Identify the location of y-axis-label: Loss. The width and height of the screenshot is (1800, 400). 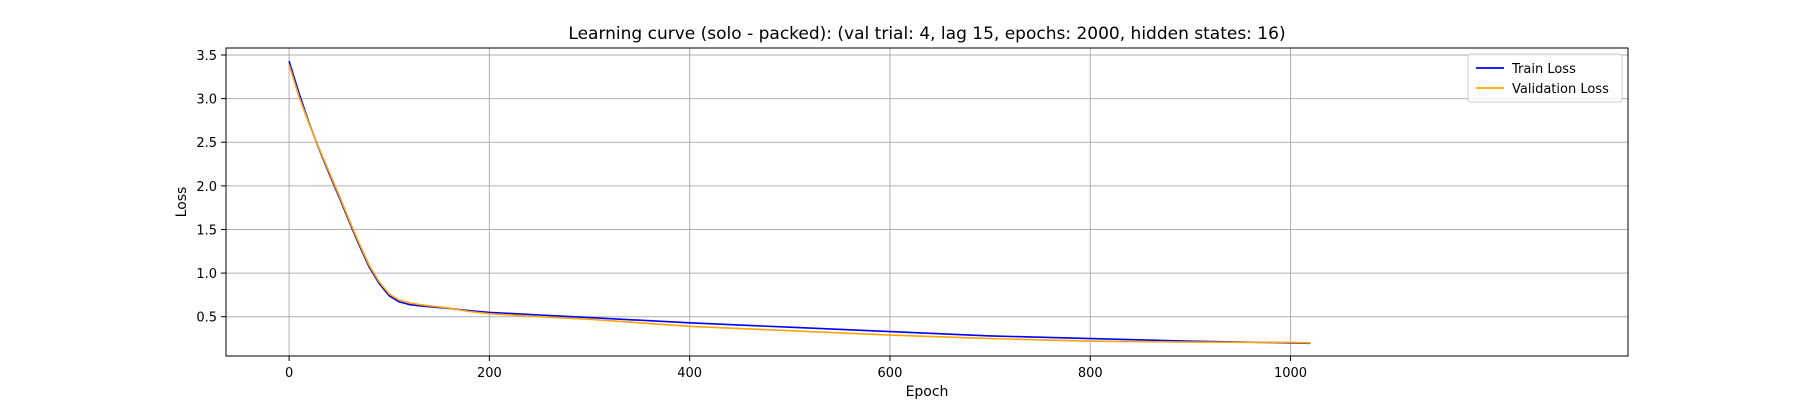
(182, 202).